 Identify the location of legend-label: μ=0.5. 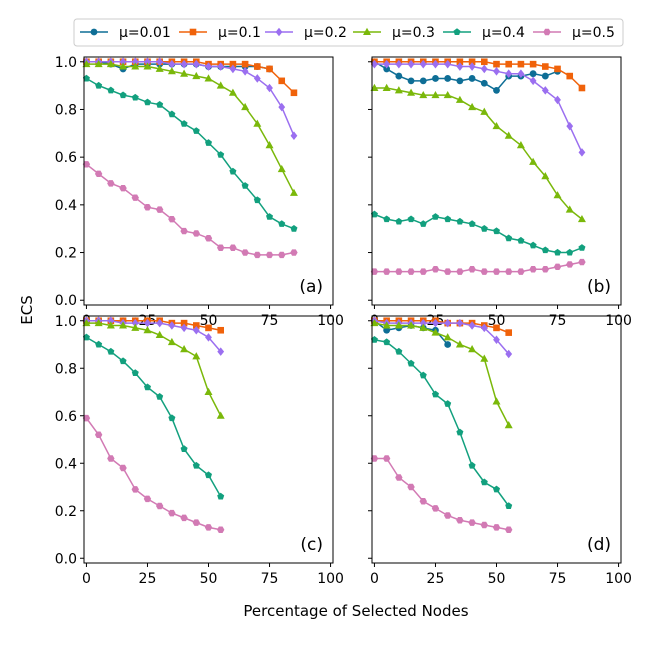
(593, 33).